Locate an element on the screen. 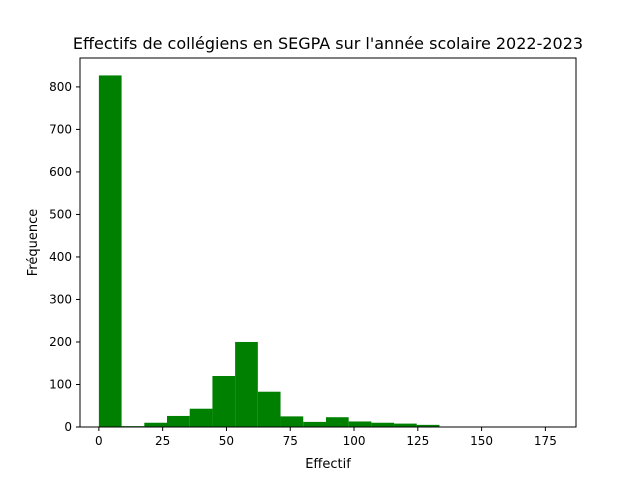  y-tick-label: 100 is located at coordinates (60, 384).